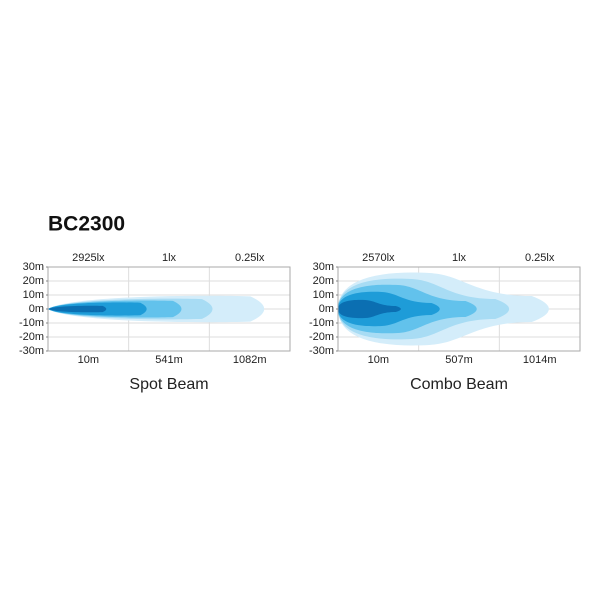 The height and width of the screenshot is (605, 600). Describe the element at coordinates (86, 224) in the screenshot. I see `product-title: BC2300` at that location.